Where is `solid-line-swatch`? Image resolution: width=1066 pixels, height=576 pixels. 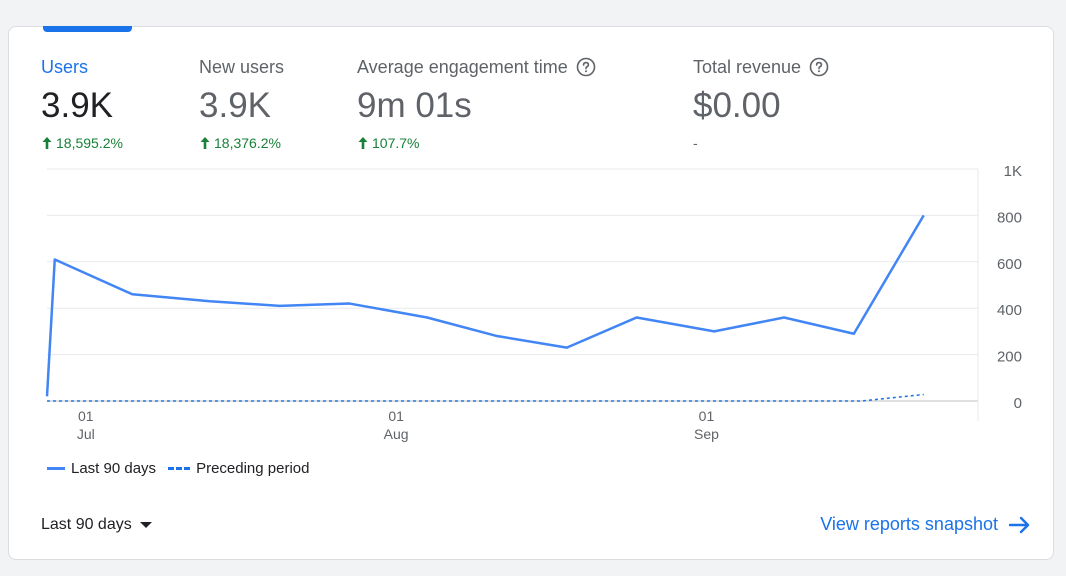
solid-line-swatch is located at coordinates (56, 468).